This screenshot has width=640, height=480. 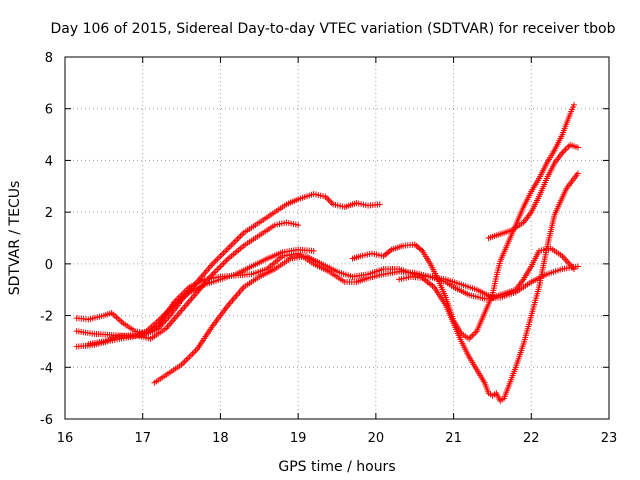 I want to click on y-tick-label: 2, so click(x=49, y=213).